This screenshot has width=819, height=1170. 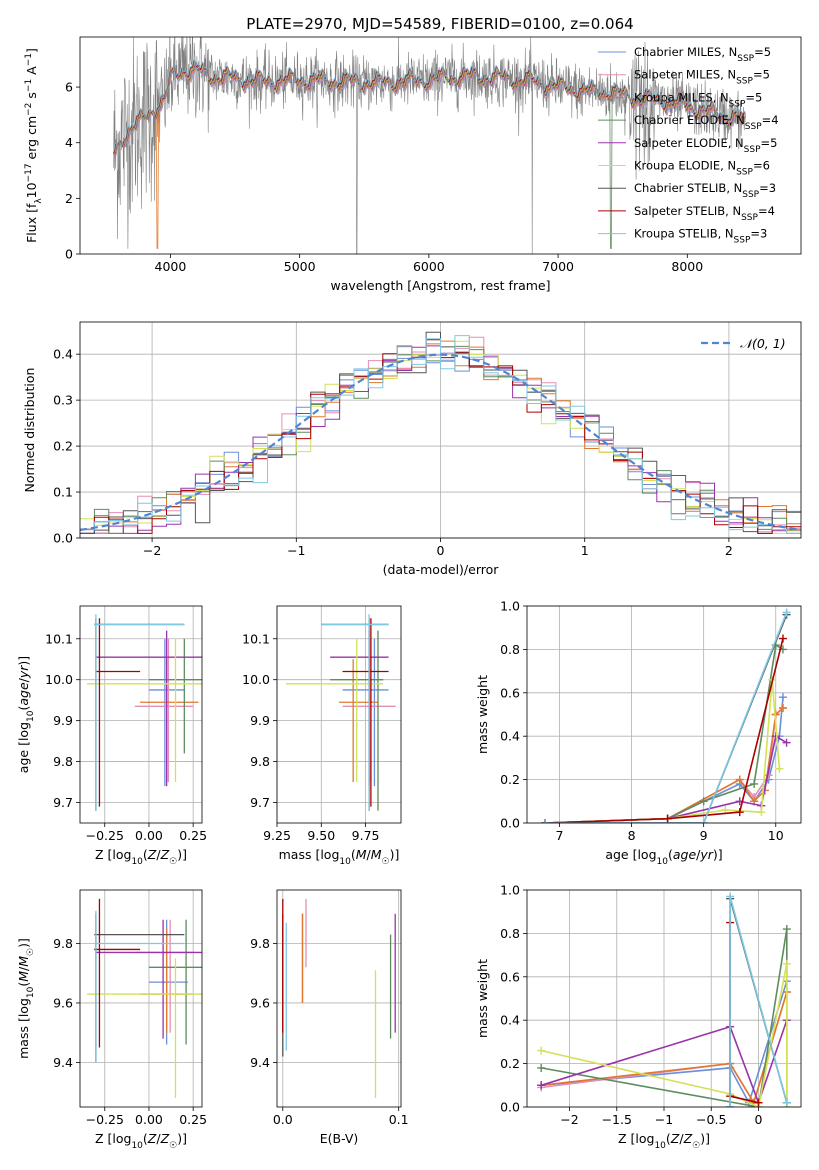 What do you see at coordinates (152, 550) in the screenshot?
I see `x-tick-label: −2` at bounding box center [152, 550].